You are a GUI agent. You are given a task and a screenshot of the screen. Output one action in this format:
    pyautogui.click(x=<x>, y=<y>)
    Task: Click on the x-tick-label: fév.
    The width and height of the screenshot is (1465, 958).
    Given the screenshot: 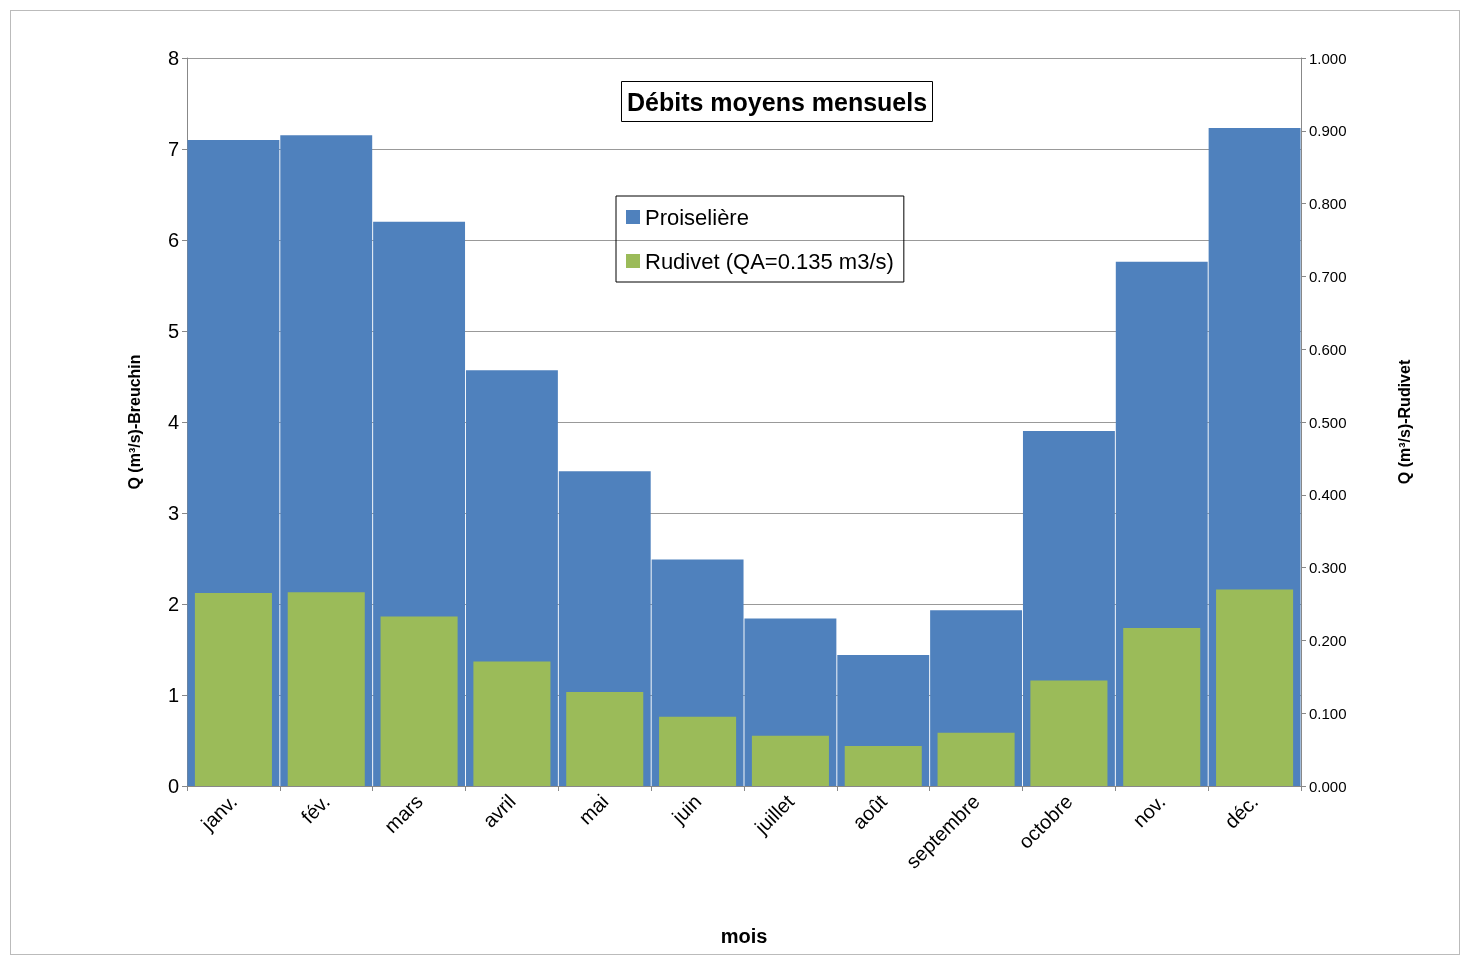 What is the action you would take?
    pyautogui.click(x=315, y=809)
    